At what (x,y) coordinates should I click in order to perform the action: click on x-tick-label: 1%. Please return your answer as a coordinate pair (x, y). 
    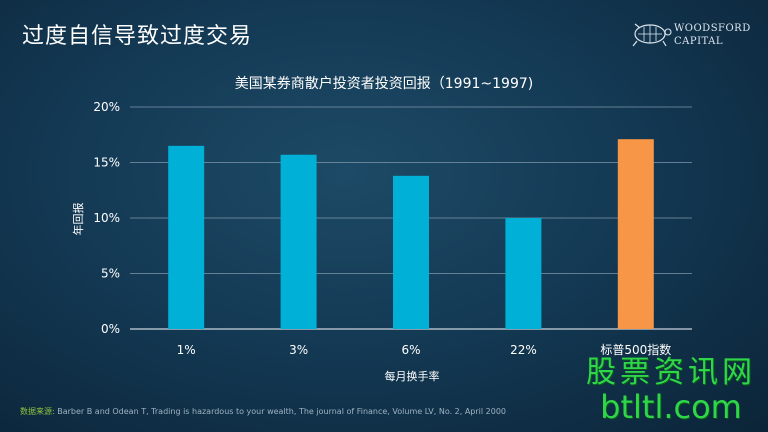
    Looking at the image, I should click on (186, 350).